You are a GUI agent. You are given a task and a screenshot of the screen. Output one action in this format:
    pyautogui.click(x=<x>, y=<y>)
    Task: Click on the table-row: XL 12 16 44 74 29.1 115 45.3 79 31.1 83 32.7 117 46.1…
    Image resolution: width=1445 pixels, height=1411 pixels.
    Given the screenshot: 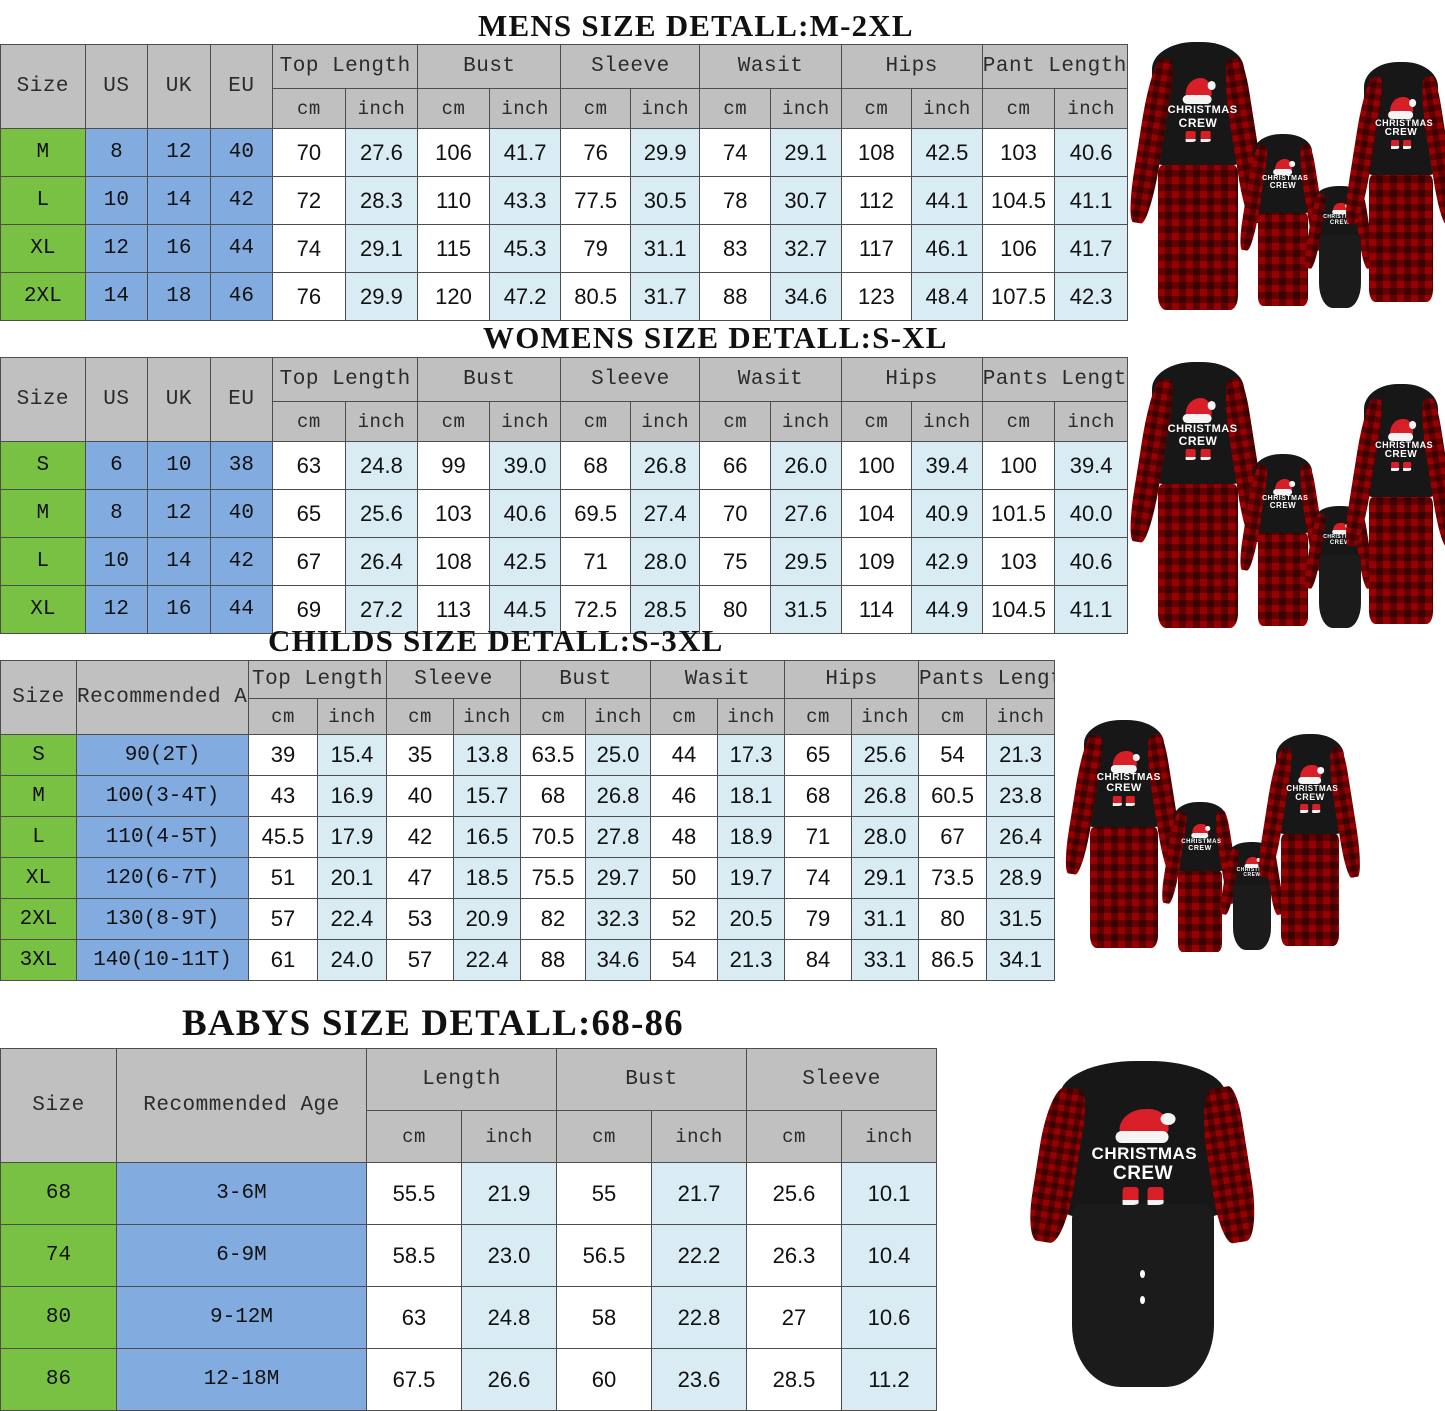 What is the action you would take?
    pyautogui.click(x=564, y=248)
    